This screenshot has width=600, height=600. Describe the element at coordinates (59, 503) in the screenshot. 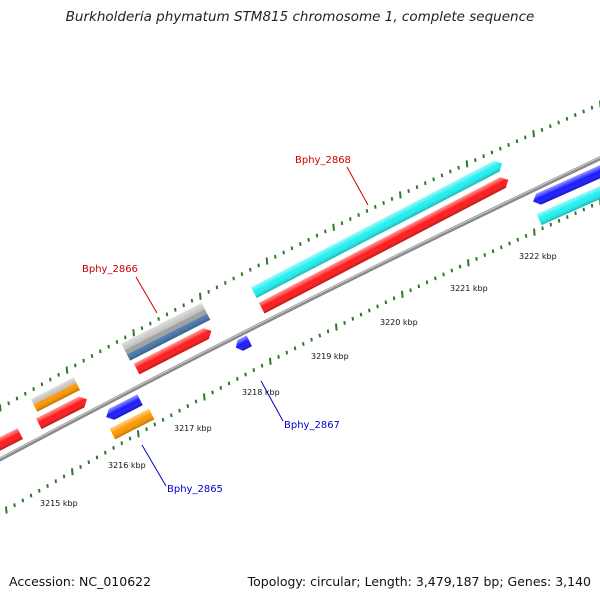

I see `tick-label: 3215 kbp` at that location.